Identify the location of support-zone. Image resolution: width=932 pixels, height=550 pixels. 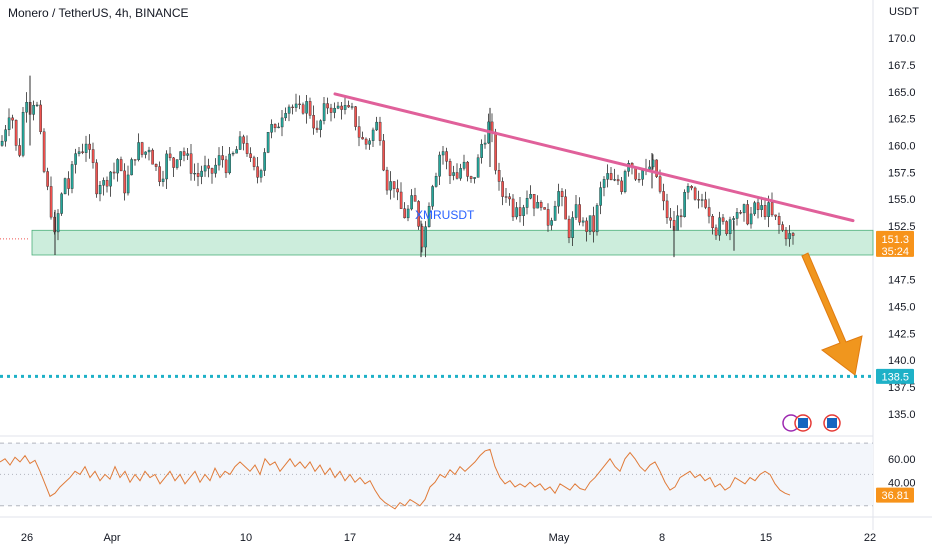
(452, 242).